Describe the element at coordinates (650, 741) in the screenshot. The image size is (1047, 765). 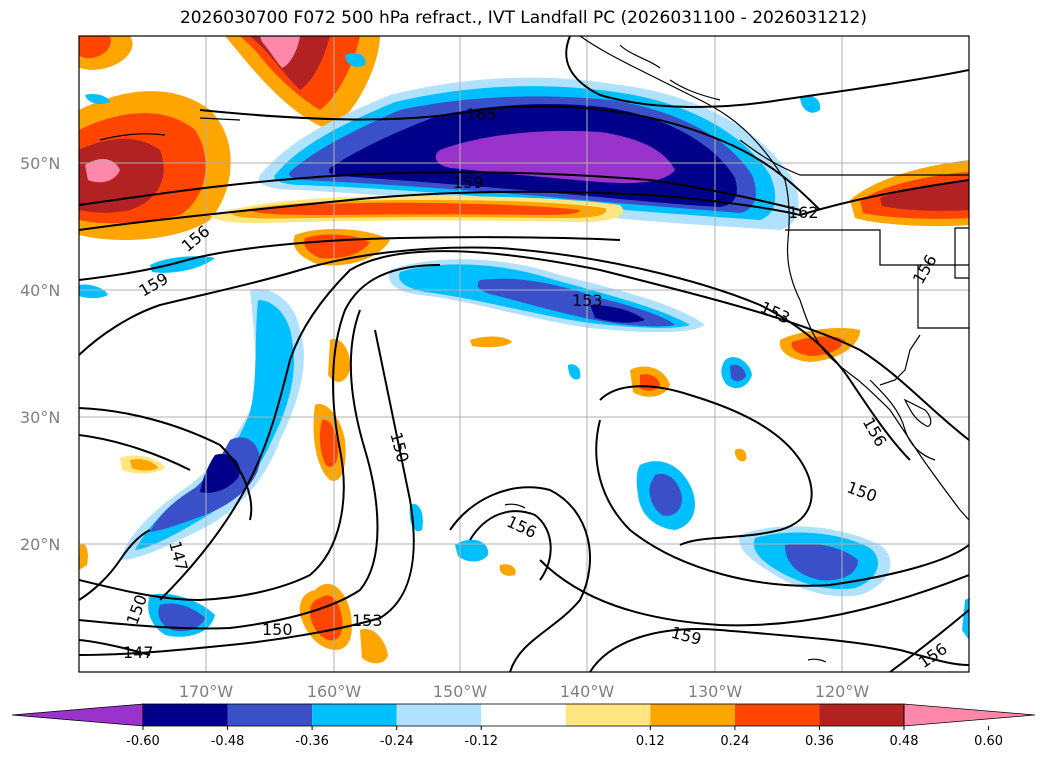
I see `colorbar-tick-label: 0.12` at that location.